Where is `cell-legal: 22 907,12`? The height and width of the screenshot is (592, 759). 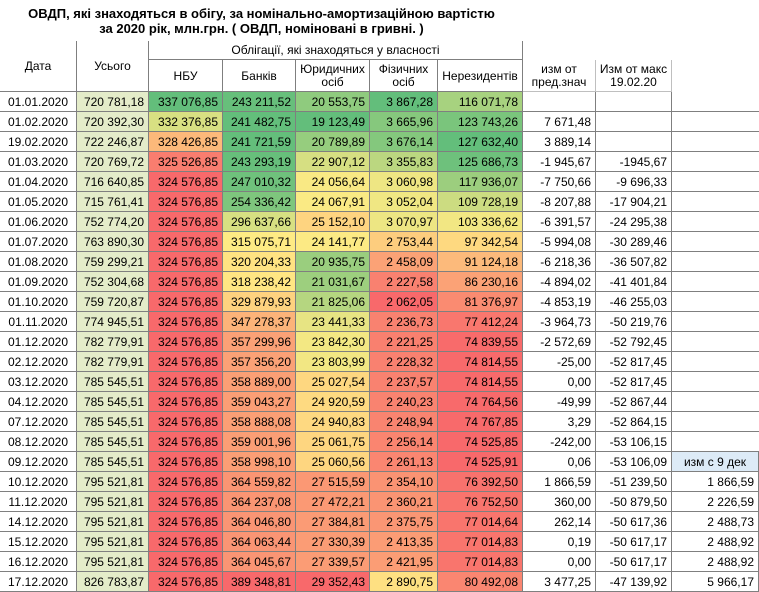
cell-legal: 22 907,12 is located at coordinates (333, 162).